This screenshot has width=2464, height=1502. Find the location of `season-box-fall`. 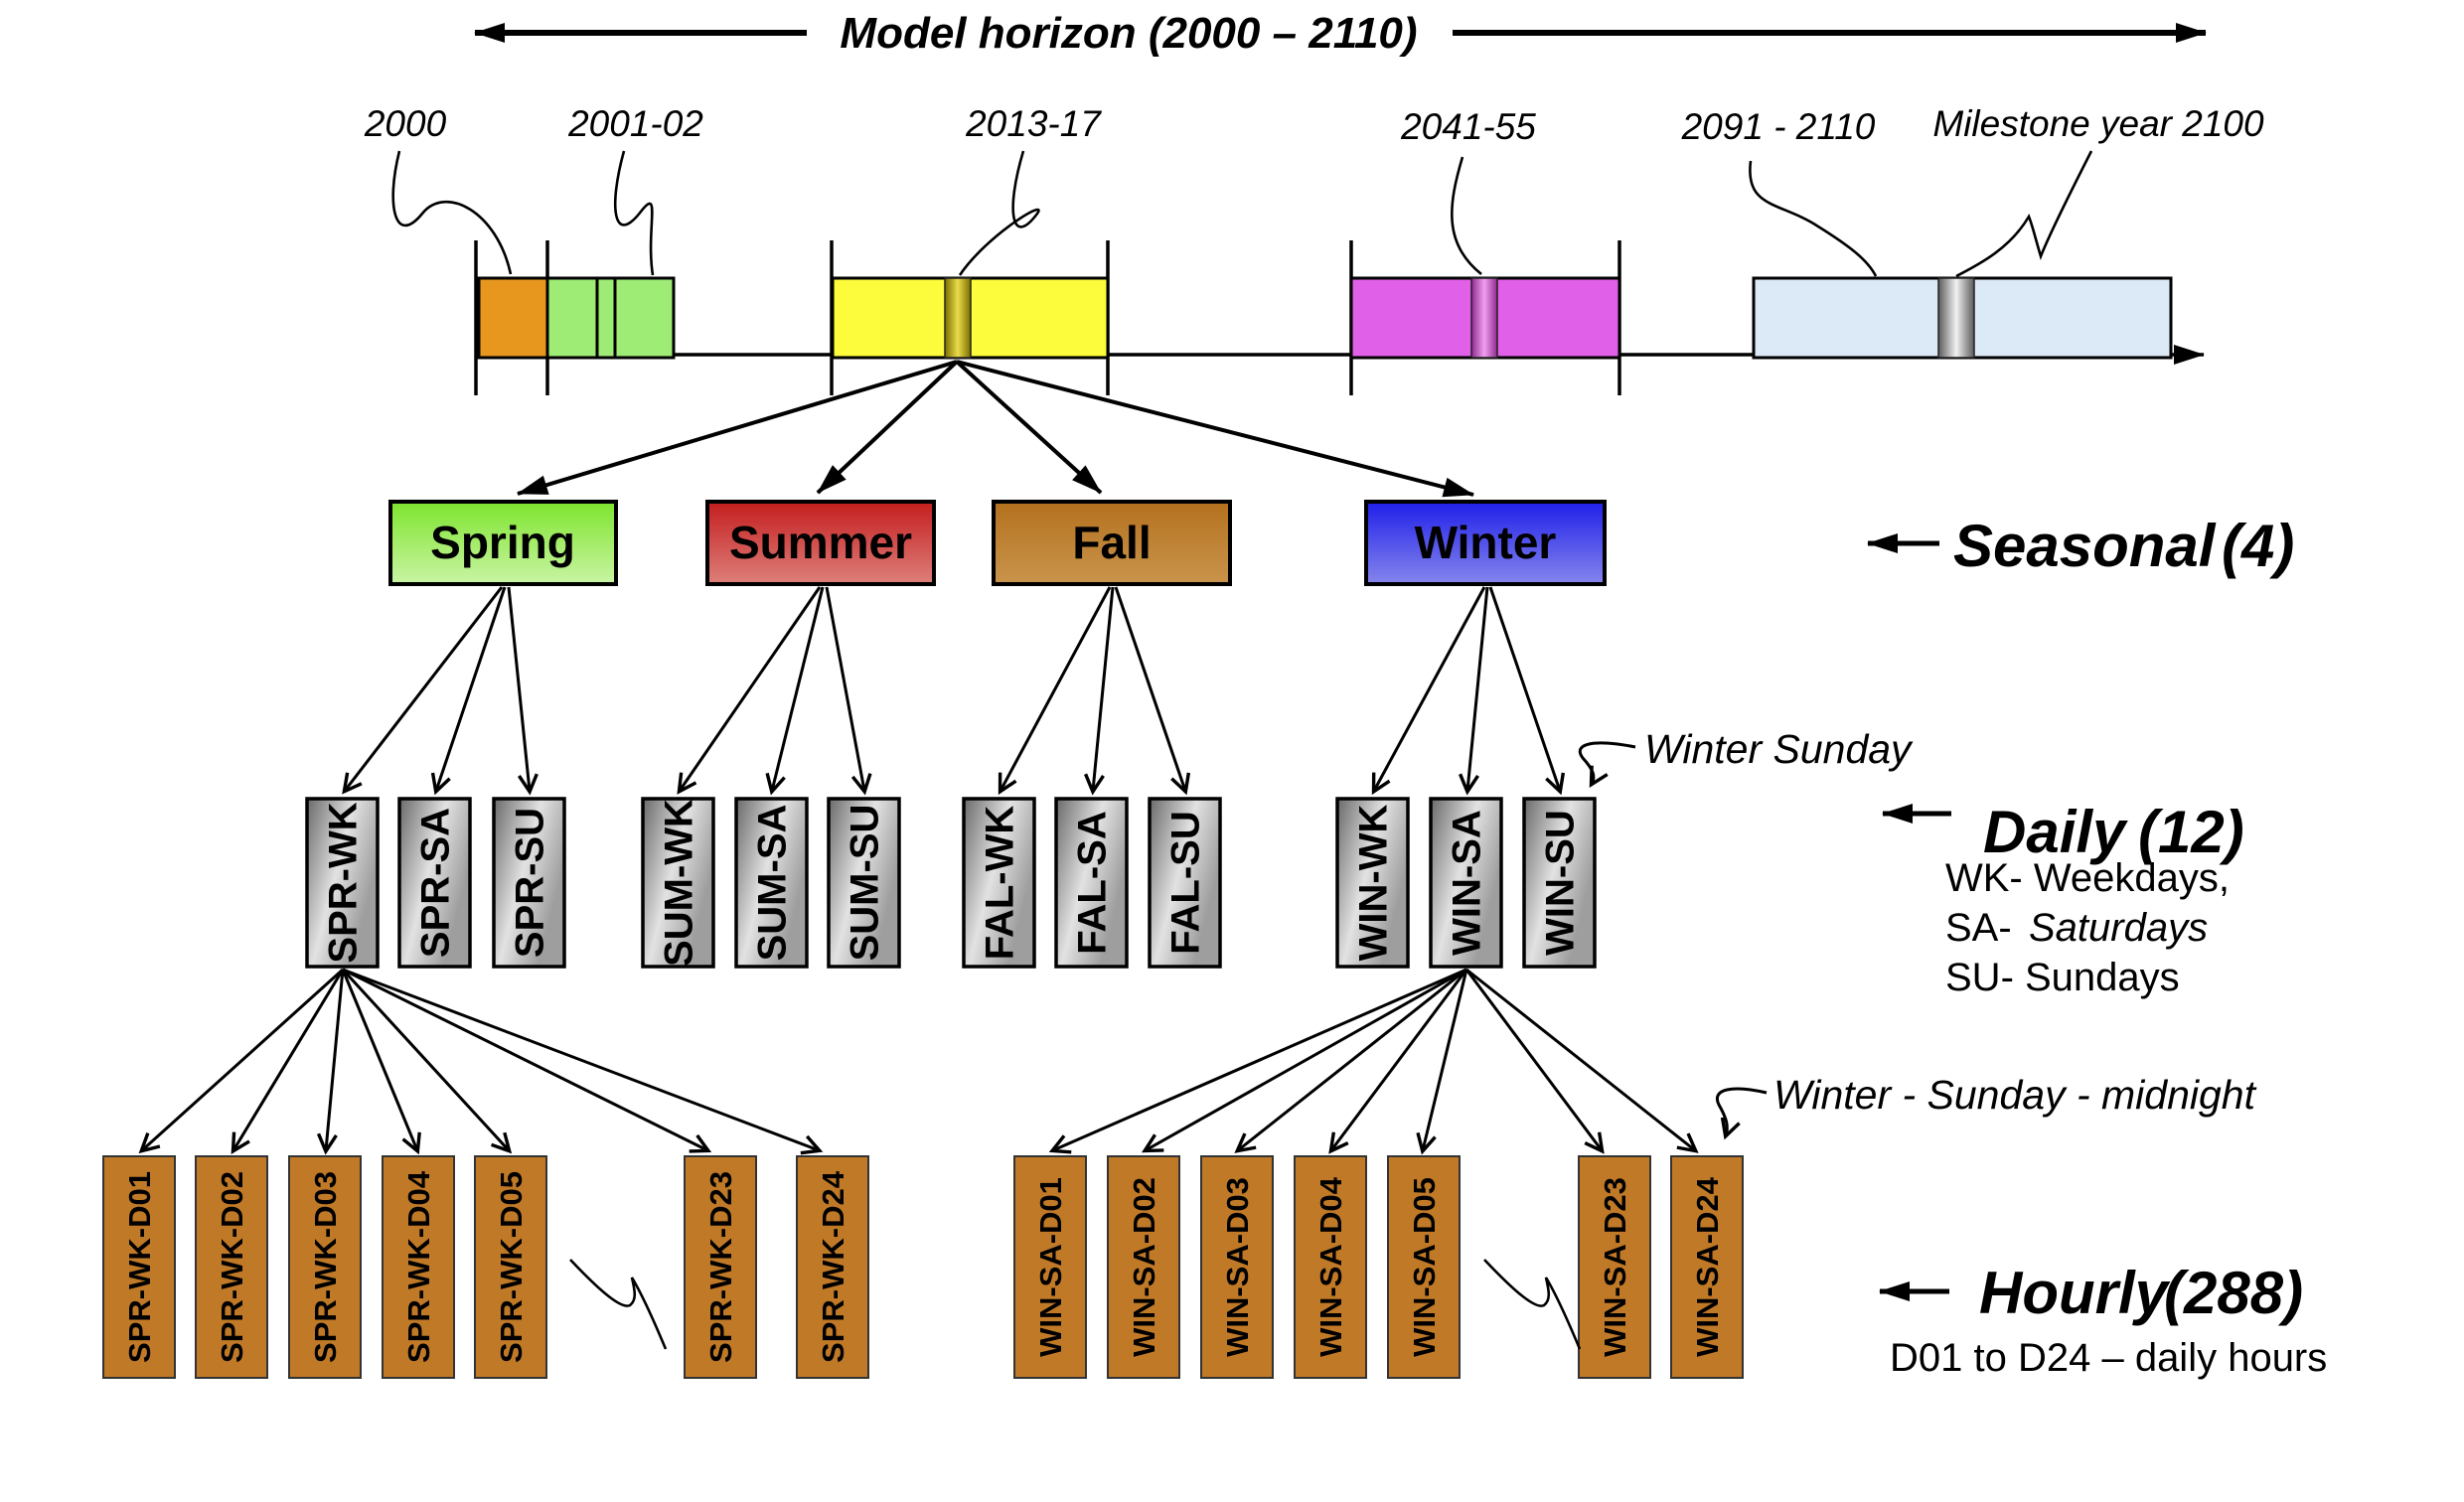

season-box-fall is located at coordinates (1112, 543).